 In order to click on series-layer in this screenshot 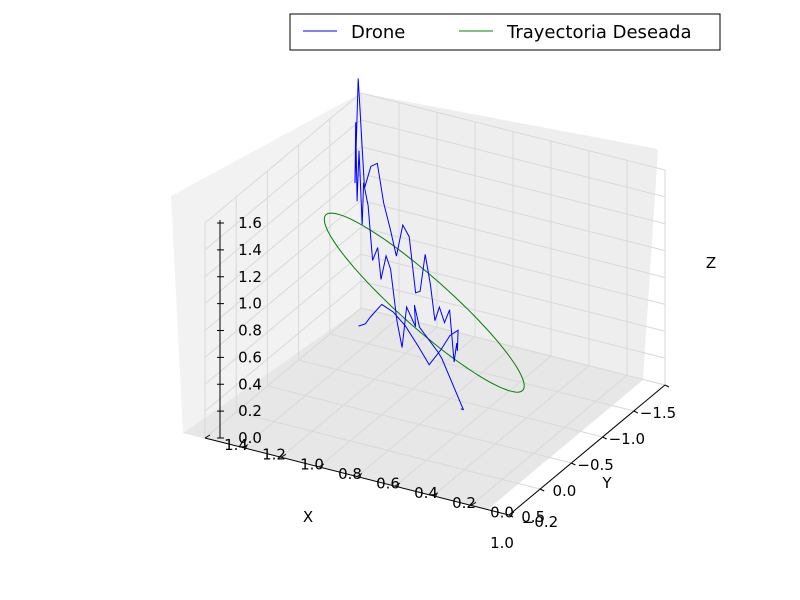, I will do `click(424, 244)`.